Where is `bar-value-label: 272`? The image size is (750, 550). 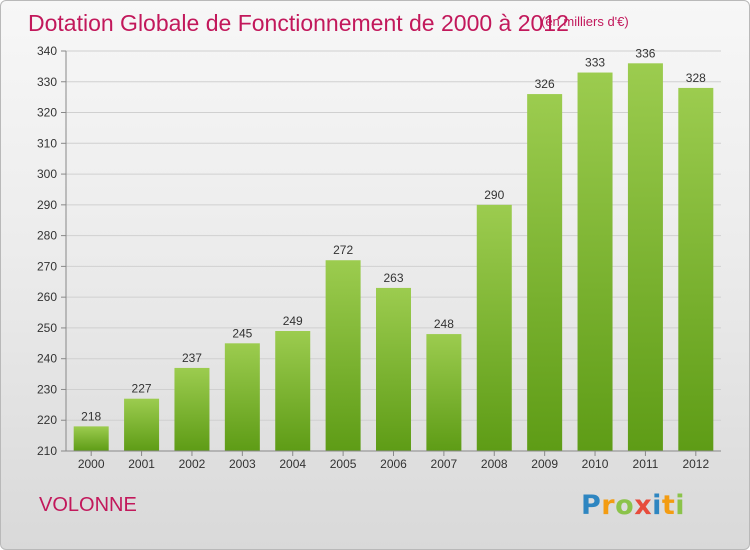
bar-value-label: 272 is located at coordinates (343, 250).